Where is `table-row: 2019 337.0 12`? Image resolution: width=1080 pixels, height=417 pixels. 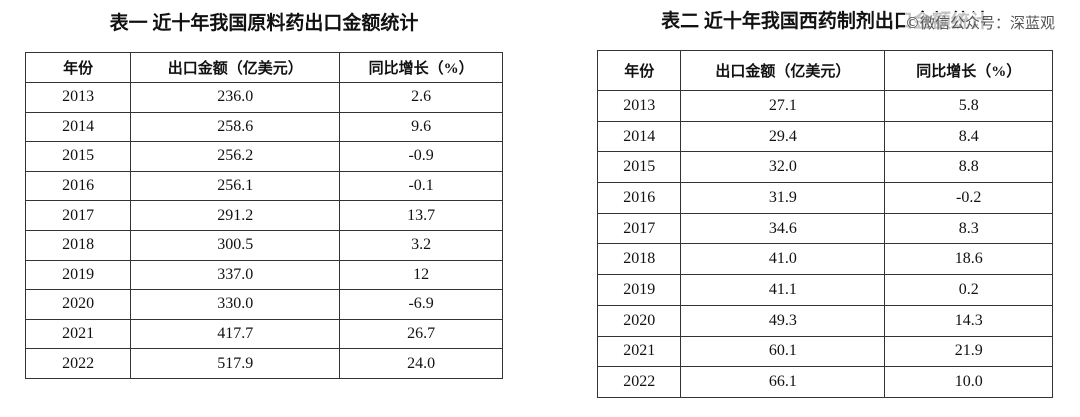
table-row: 2019 337.0 12 is located at coordinates (263, 275).